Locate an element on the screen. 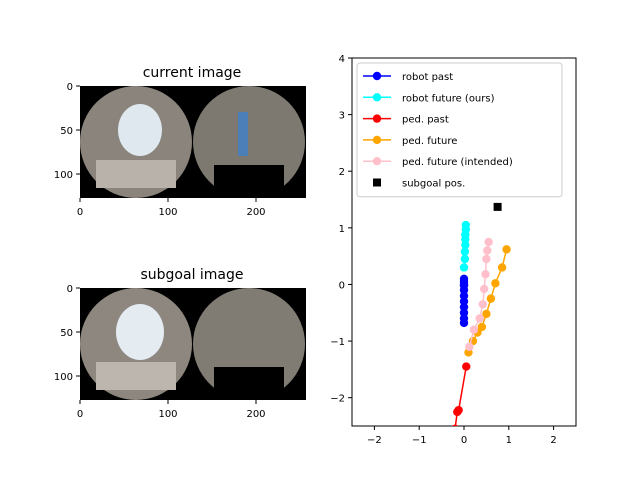 This screenshot has width=640, height=480. current-image-panel: current image 0 50 100 0 100 200 is located at coordinates (180, 141).